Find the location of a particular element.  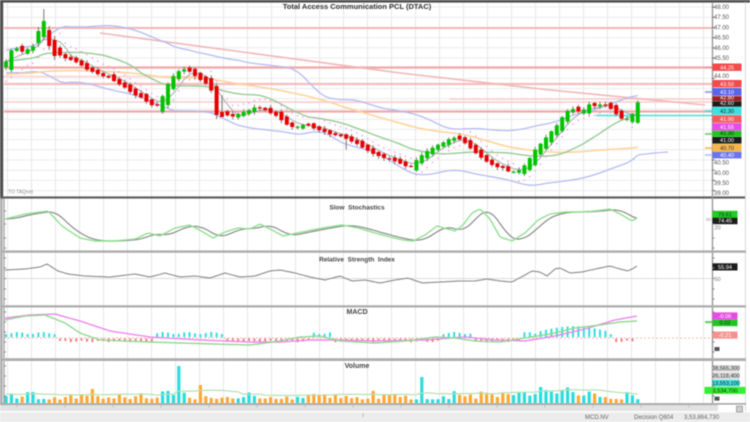

svg-text: MACD is located at coordinates (357, 312).